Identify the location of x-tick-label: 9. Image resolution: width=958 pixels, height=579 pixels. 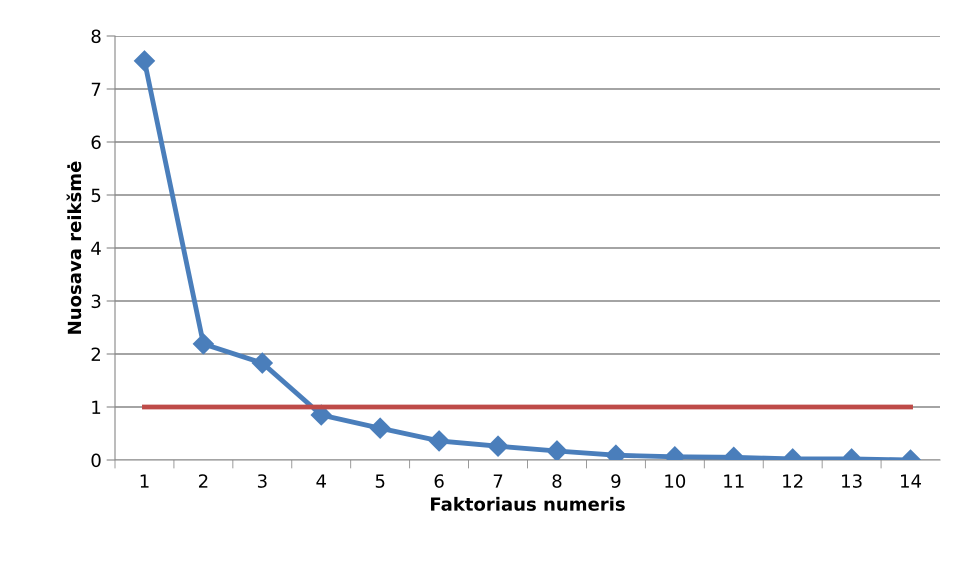
(615, 481).